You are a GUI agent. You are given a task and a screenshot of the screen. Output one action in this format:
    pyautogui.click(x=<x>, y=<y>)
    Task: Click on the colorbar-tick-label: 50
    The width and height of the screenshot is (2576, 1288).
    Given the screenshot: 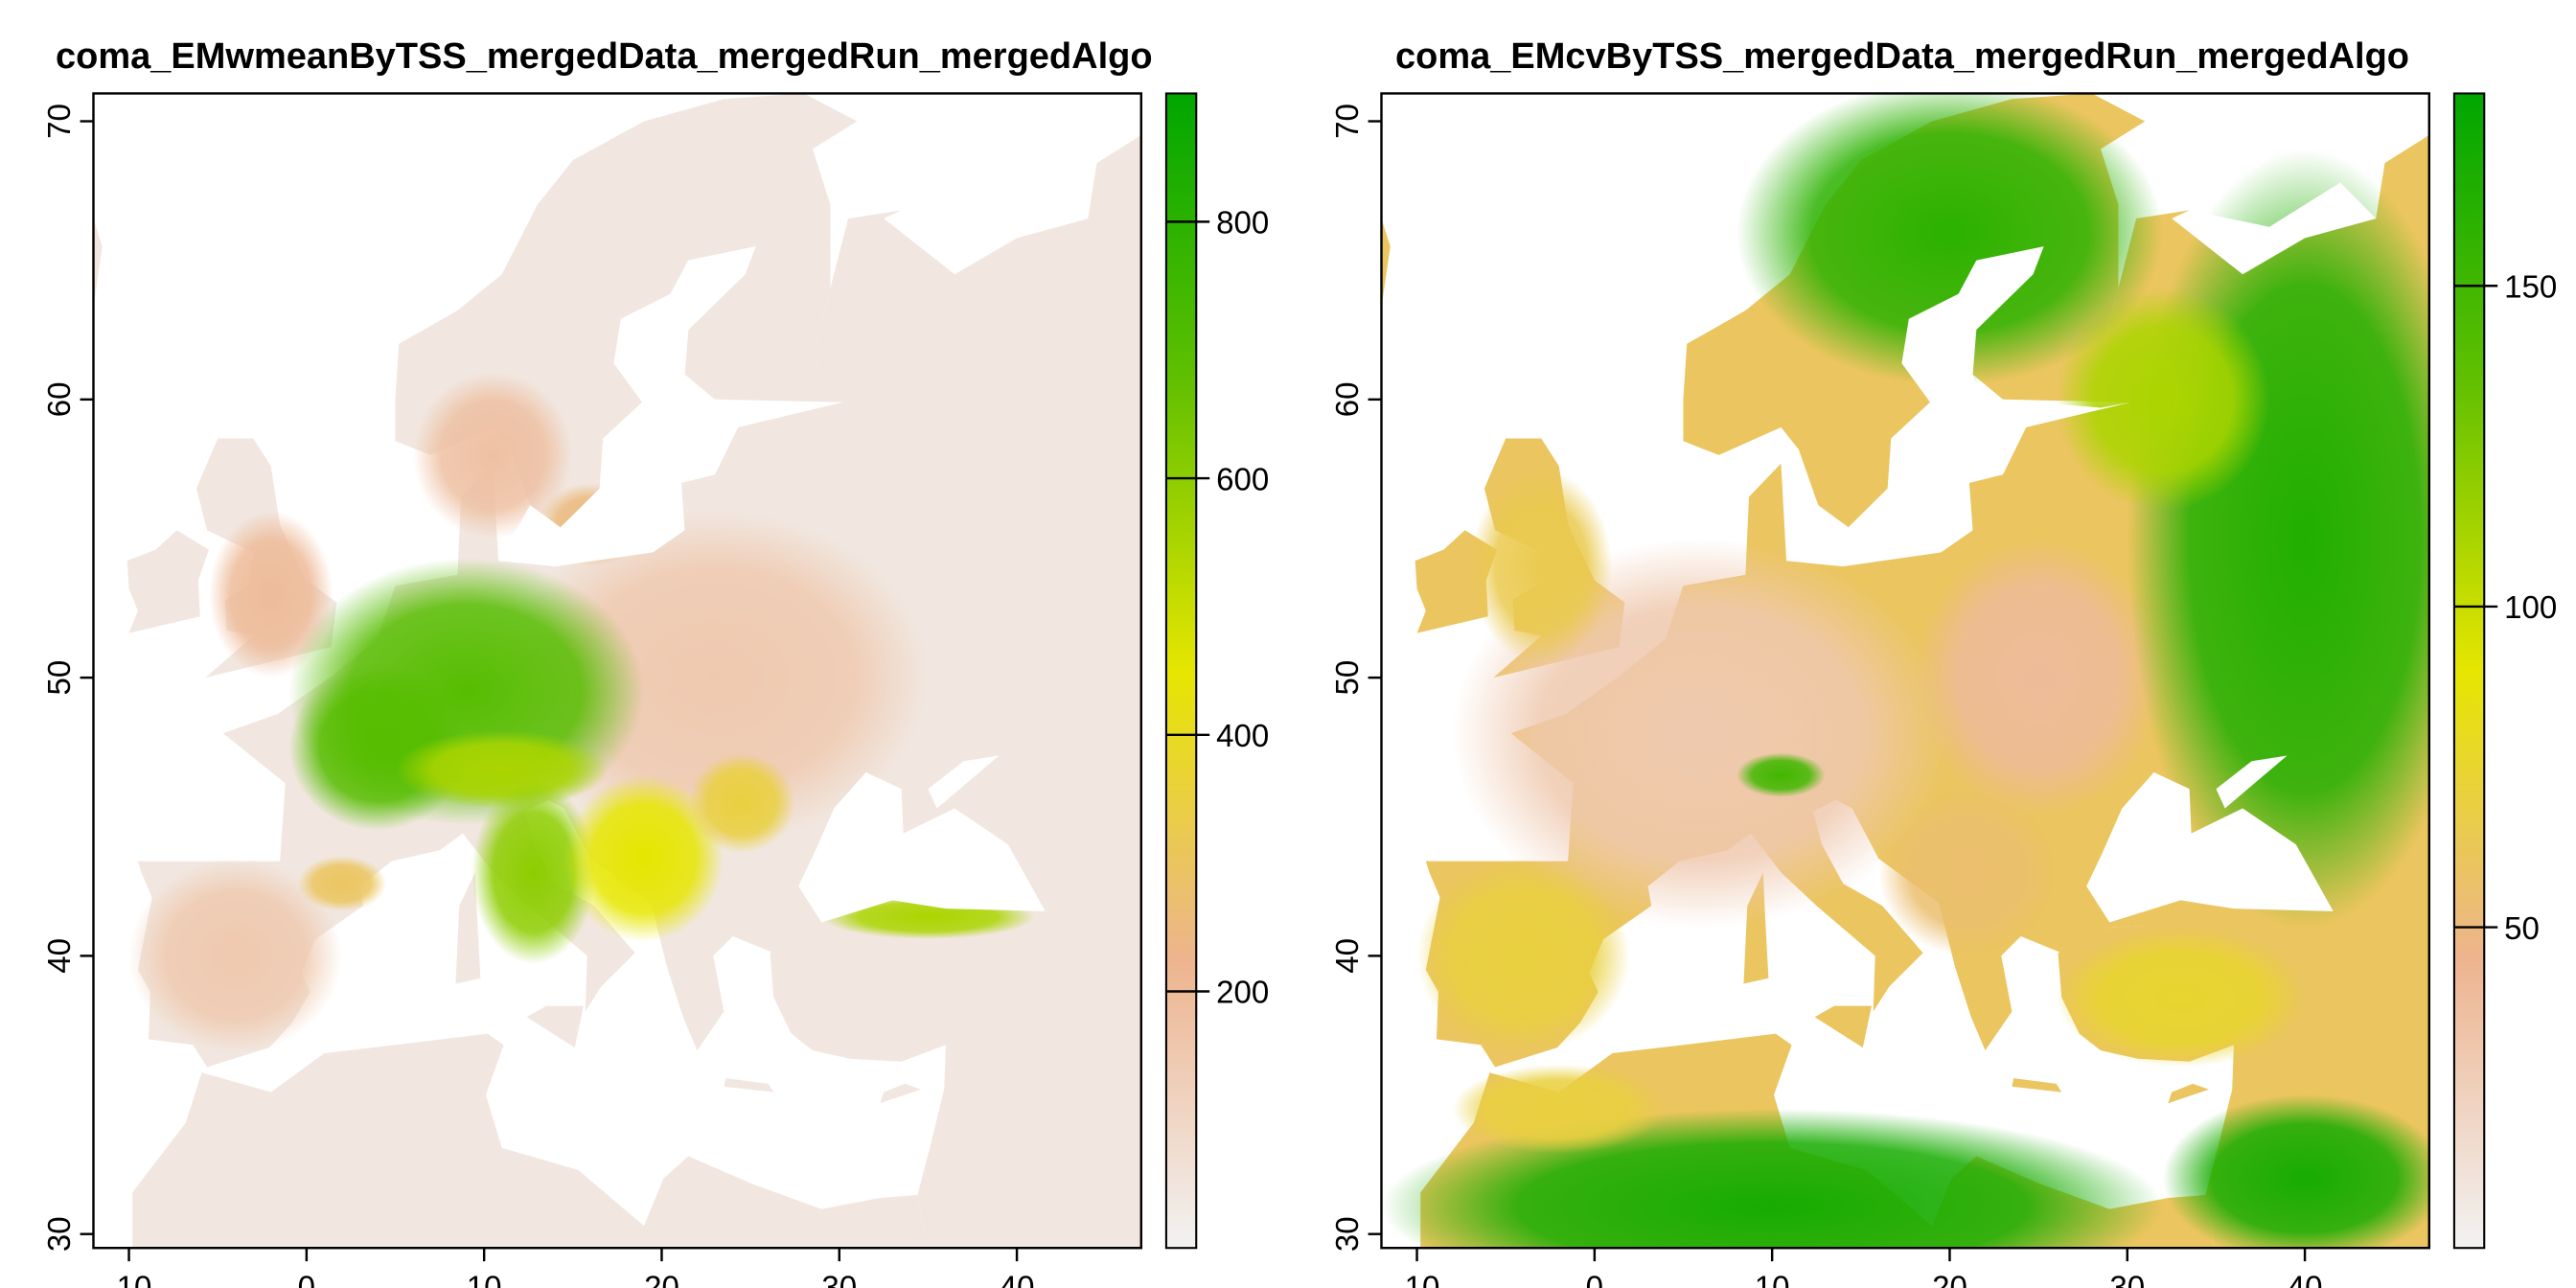 What is the action you would take?
    pyautogui.click(x=2522, y=929)
    